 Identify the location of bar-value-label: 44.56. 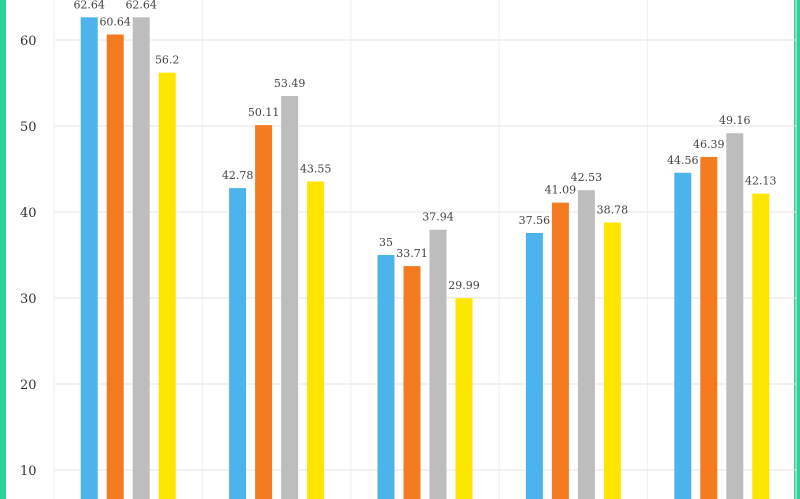
(683, 160).